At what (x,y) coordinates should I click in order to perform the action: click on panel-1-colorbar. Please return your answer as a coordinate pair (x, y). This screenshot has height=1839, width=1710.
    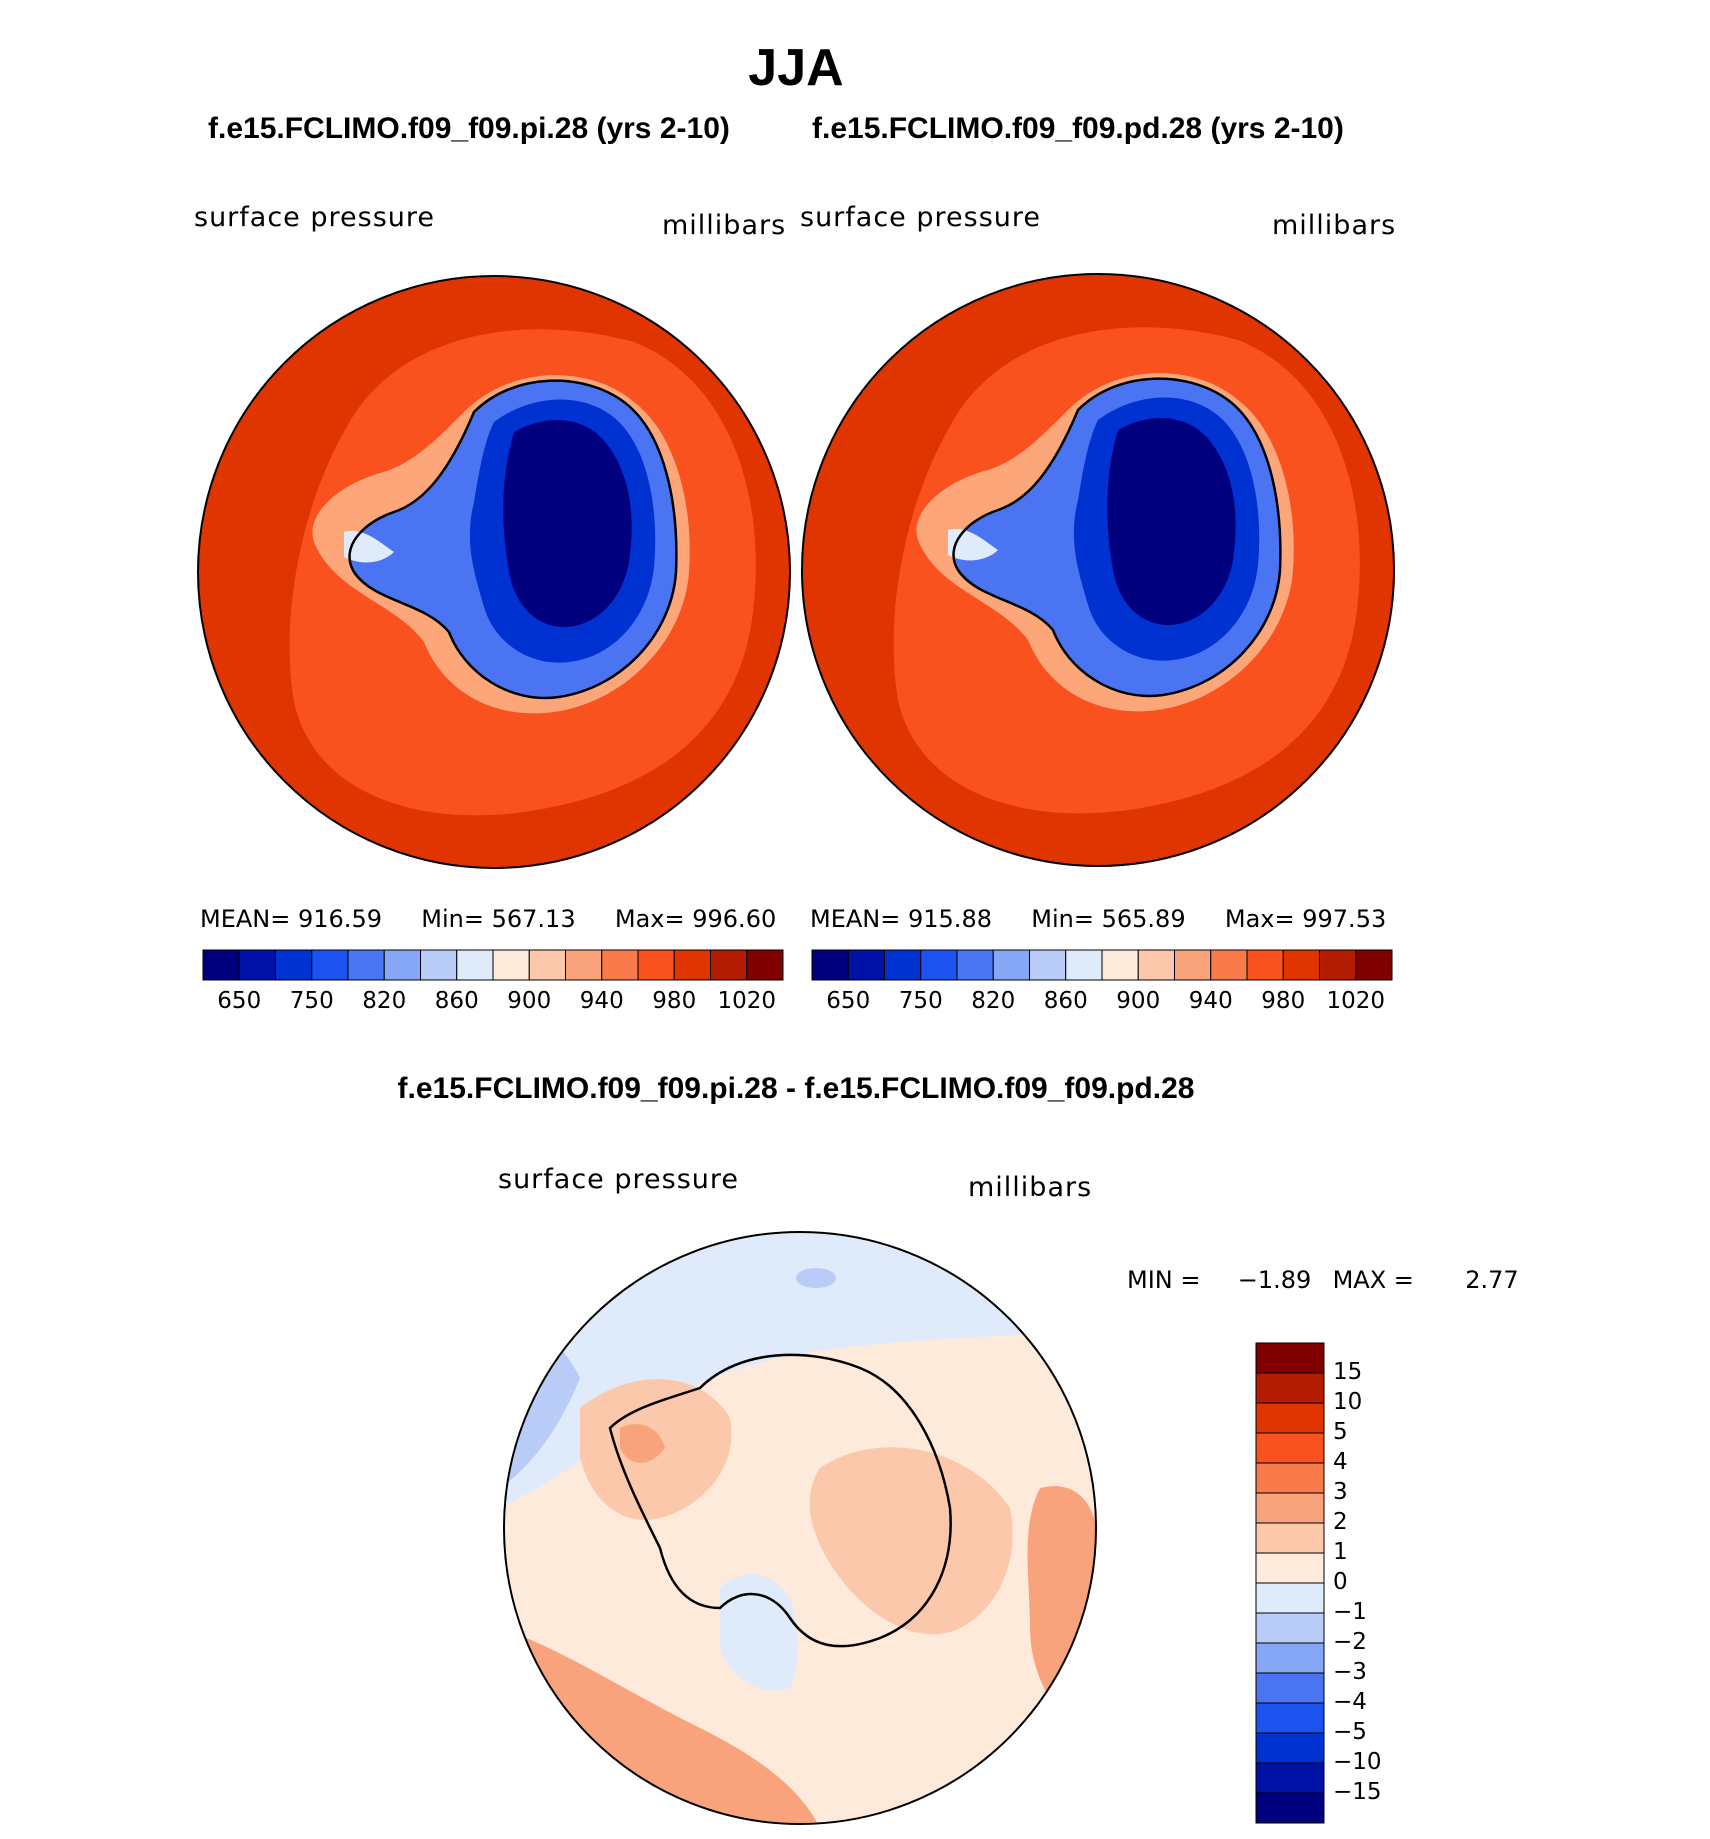
    Looking at the image, I should click on (493, 965).